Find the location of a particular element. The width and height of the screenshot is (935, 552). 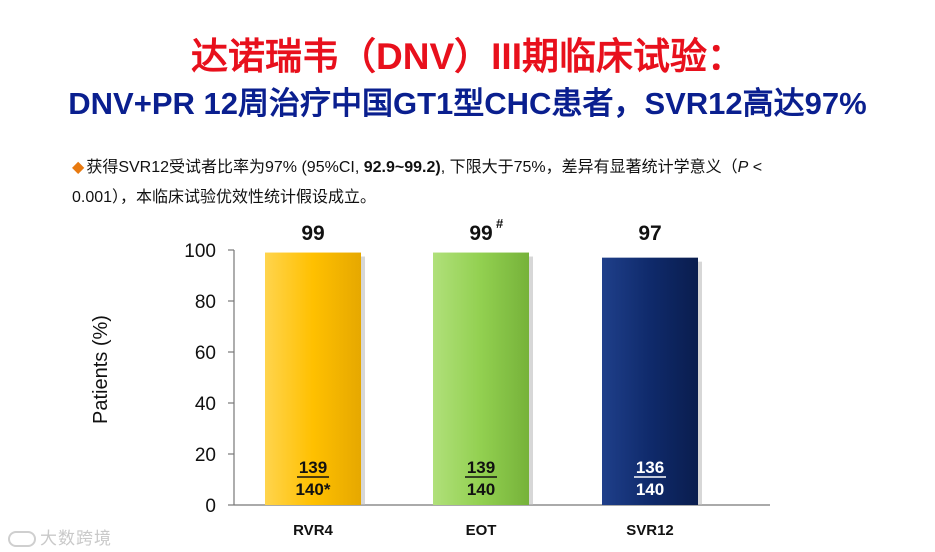

note-text-1: 获得SVR12受试者比率为97% (95%CI, is located at coordinates (225, 167).